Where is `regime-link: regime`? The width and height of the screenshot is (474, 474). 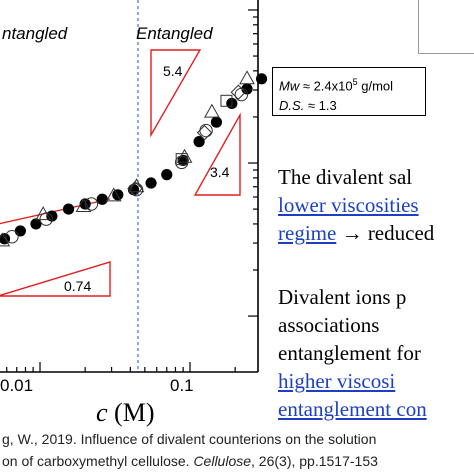 regime-link: regime is located at coordinates (307, 233).